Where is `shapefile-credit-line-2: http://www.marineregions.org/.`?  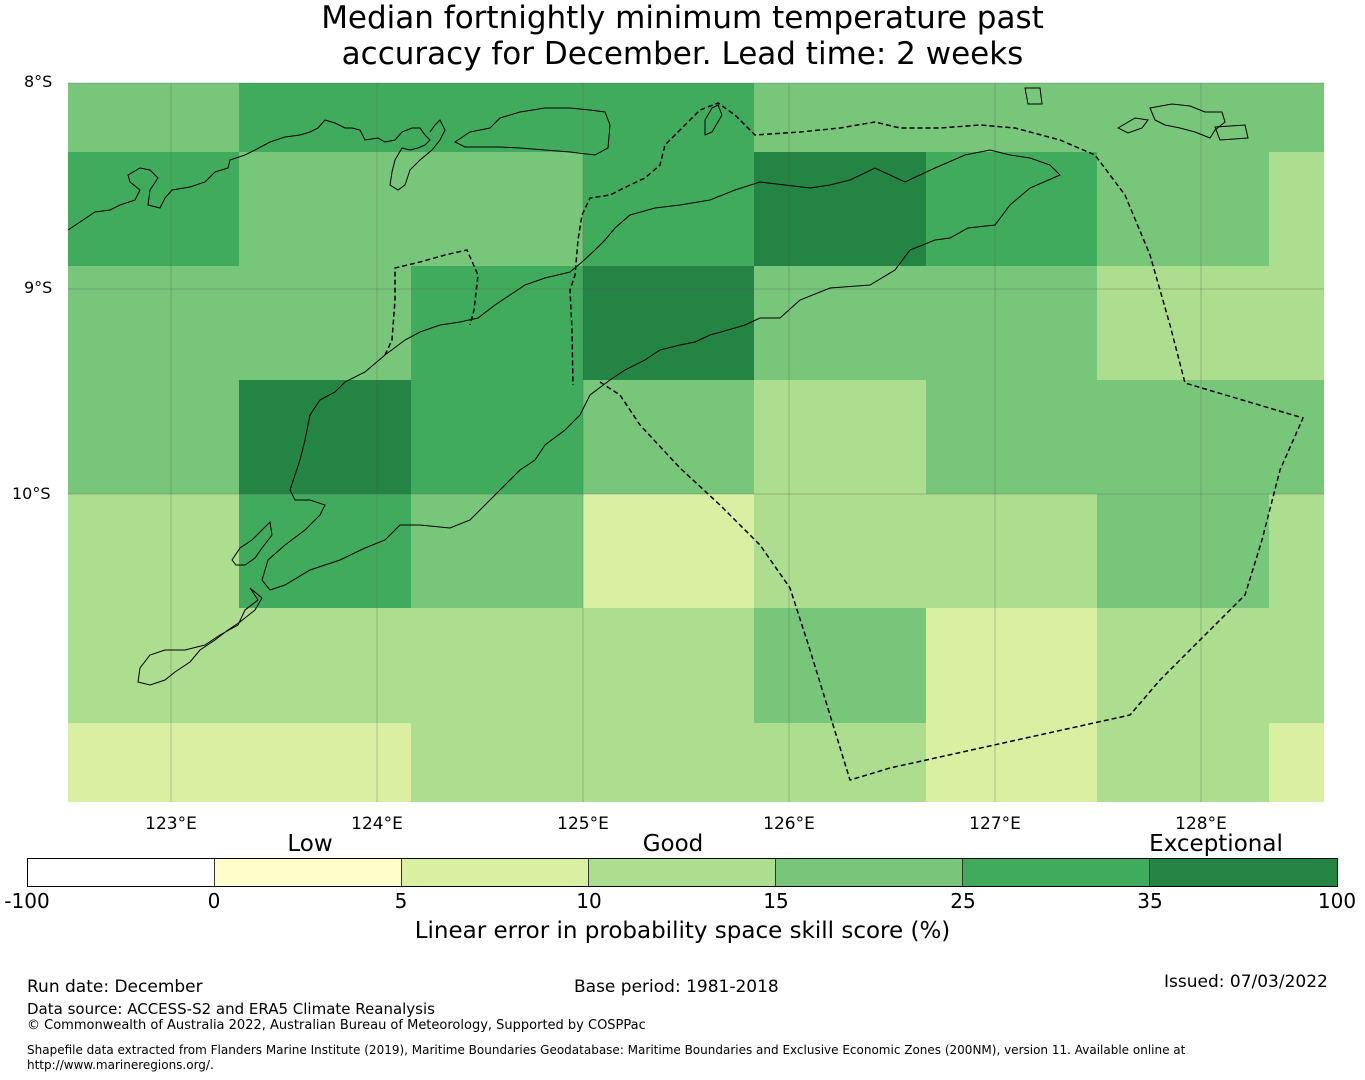 shapefile-credit-line-2: http://www.marineregions.org/. is located at coordinates (120, 1065).